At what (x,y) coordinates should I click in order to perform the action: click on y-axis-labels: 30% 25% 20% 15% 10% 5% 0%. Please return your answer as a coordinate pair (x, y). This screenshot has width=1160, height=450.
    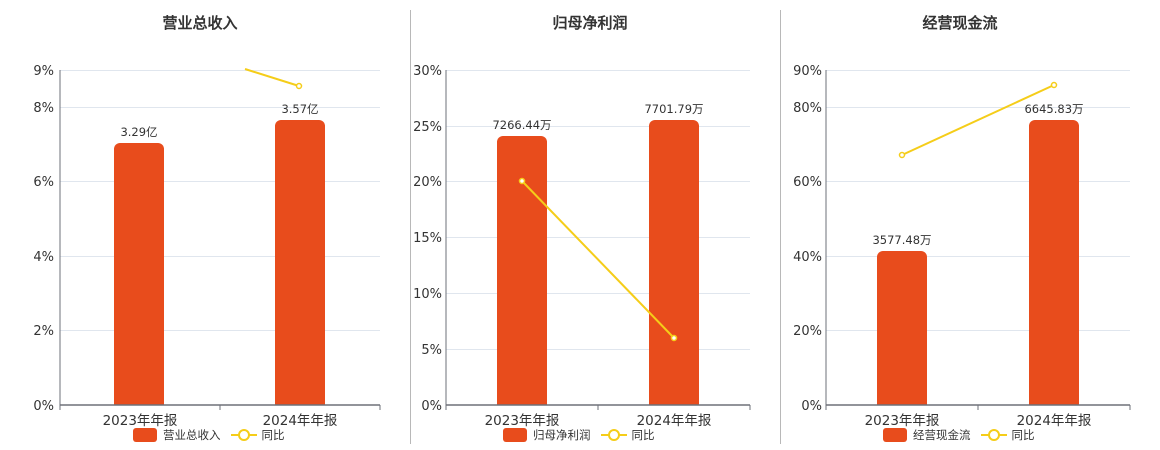
    Looking at the image, I should click on (427, 239).